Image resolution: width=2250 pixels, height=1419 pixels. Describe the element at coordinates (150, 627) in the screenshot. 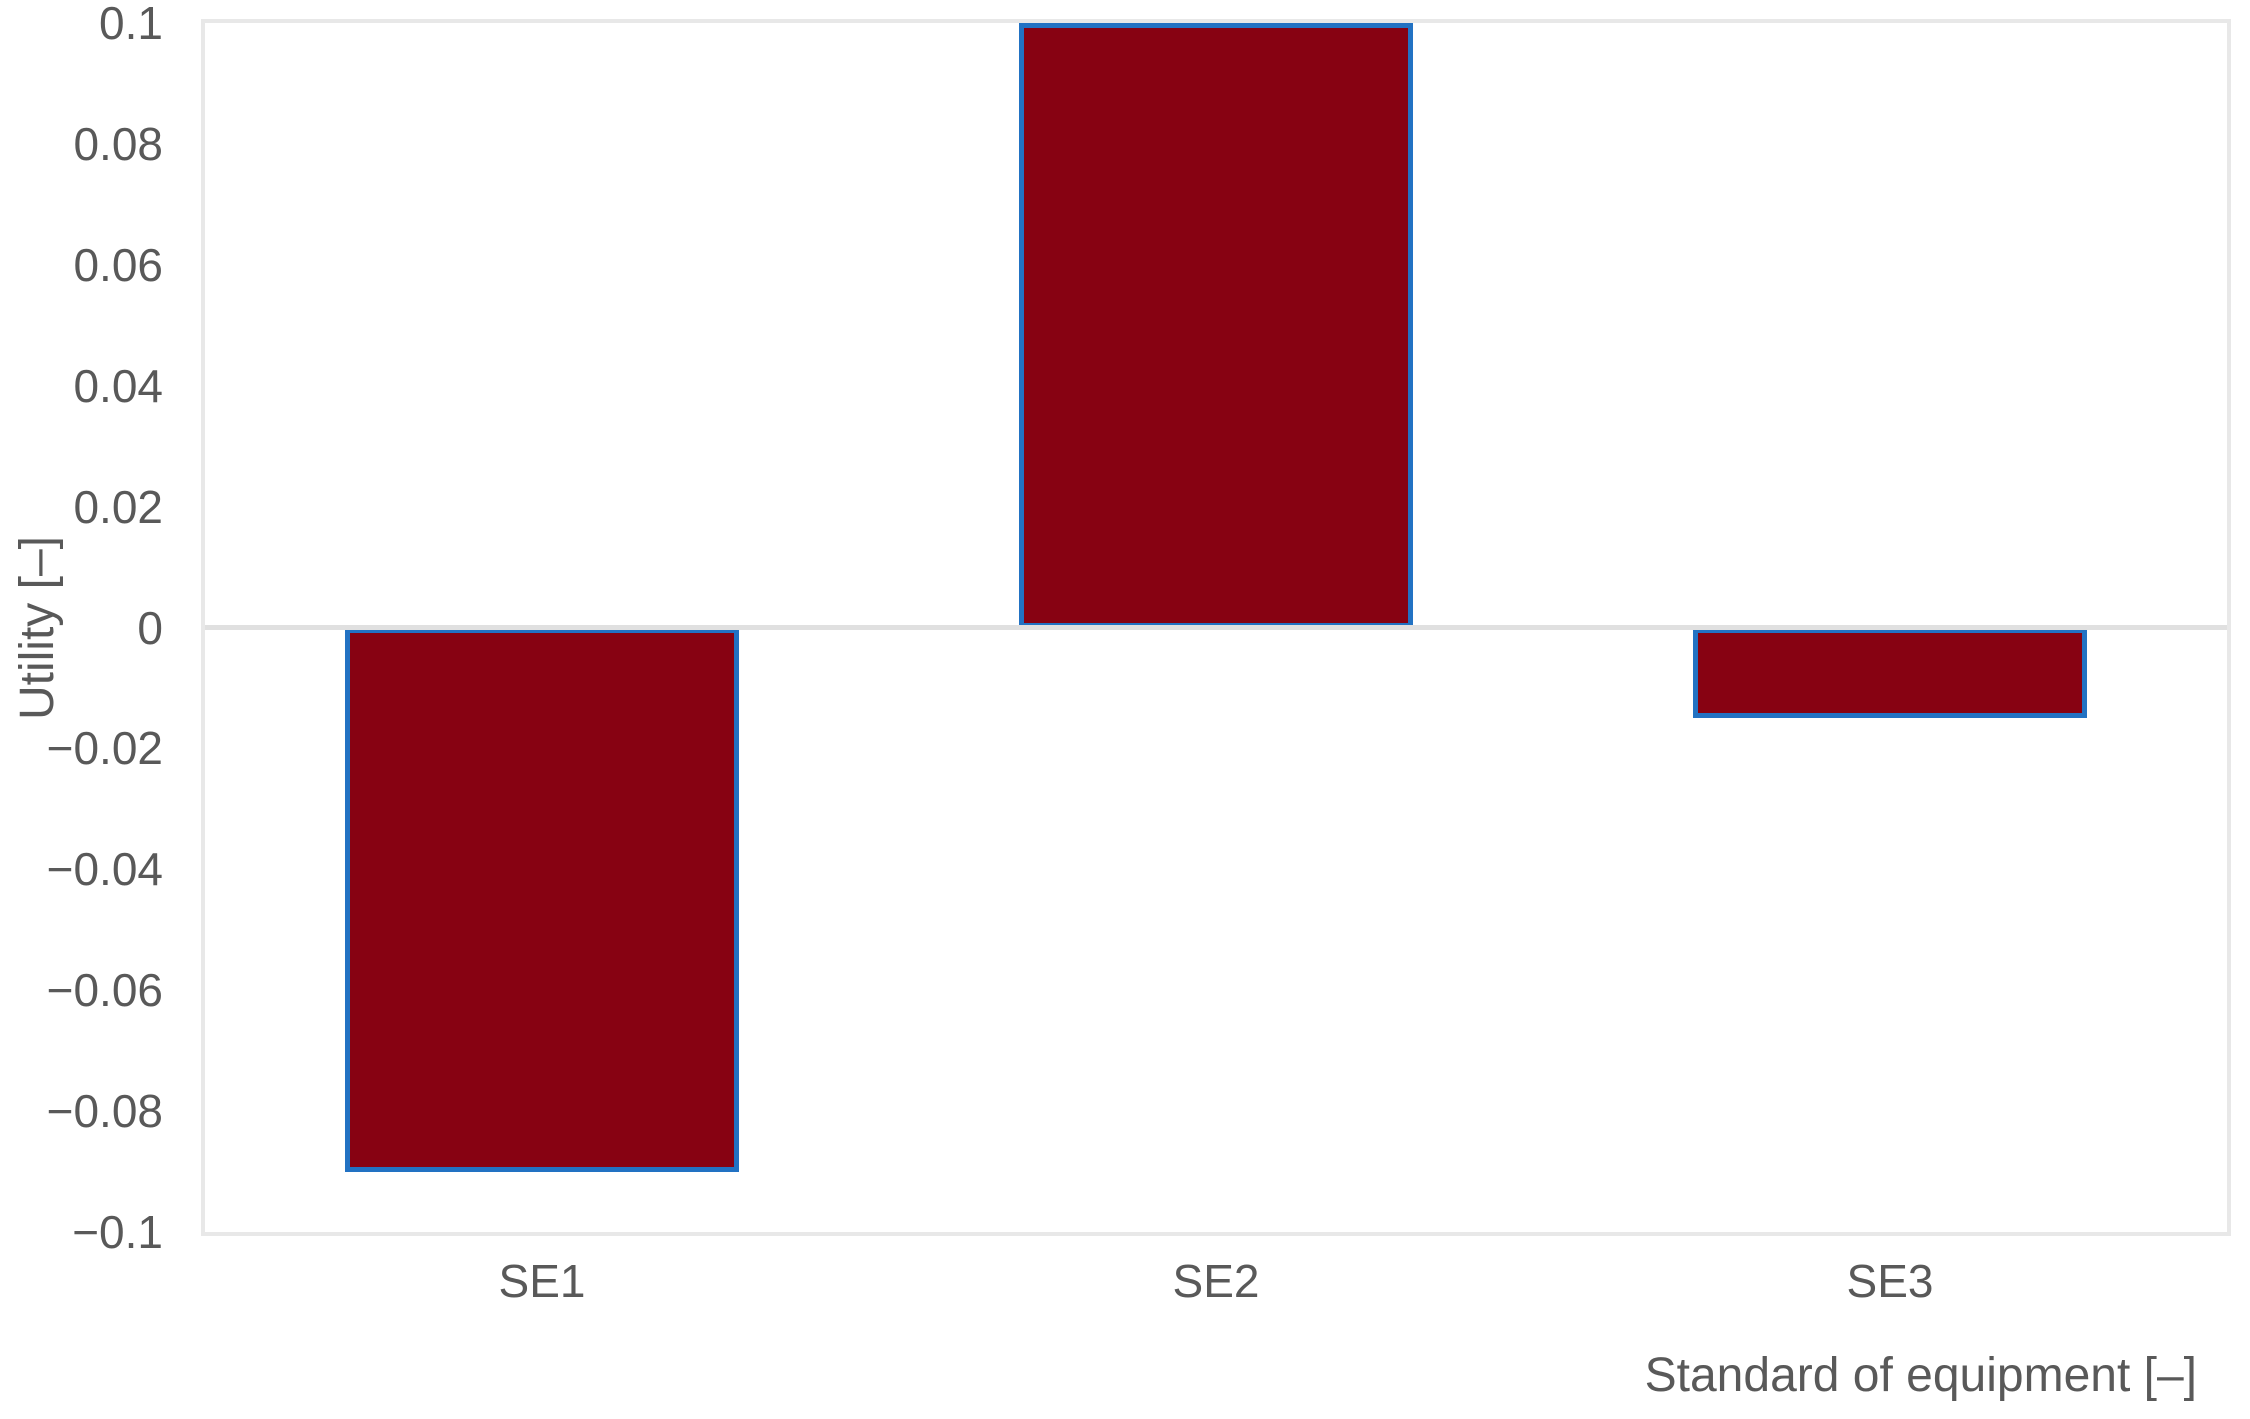

I see `y-tick-label: 0` at that location.